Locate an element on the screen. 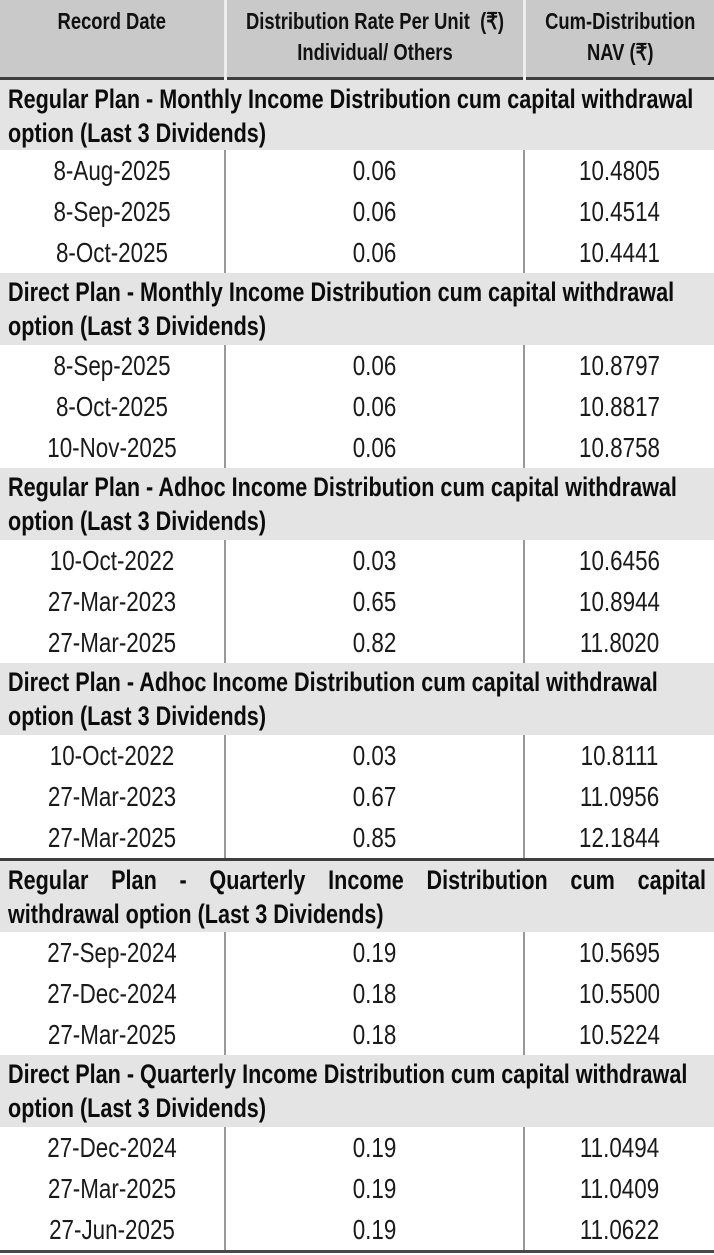 The height and width of the screenshot is (1255, 714). record-date-value: 8-Sep-2025 is located at coordinates (112, 211).